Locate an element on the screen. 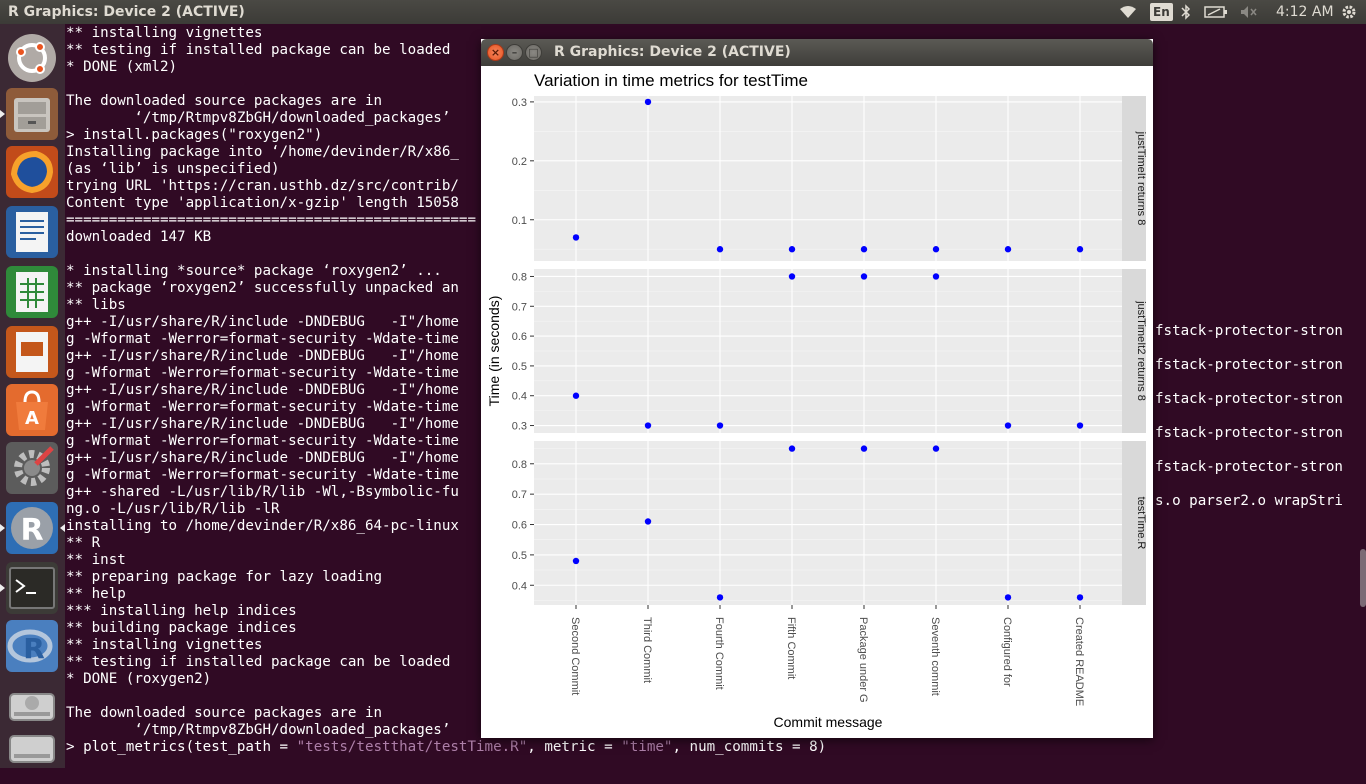  system-settings-icon is located at coordinates (32, 468).